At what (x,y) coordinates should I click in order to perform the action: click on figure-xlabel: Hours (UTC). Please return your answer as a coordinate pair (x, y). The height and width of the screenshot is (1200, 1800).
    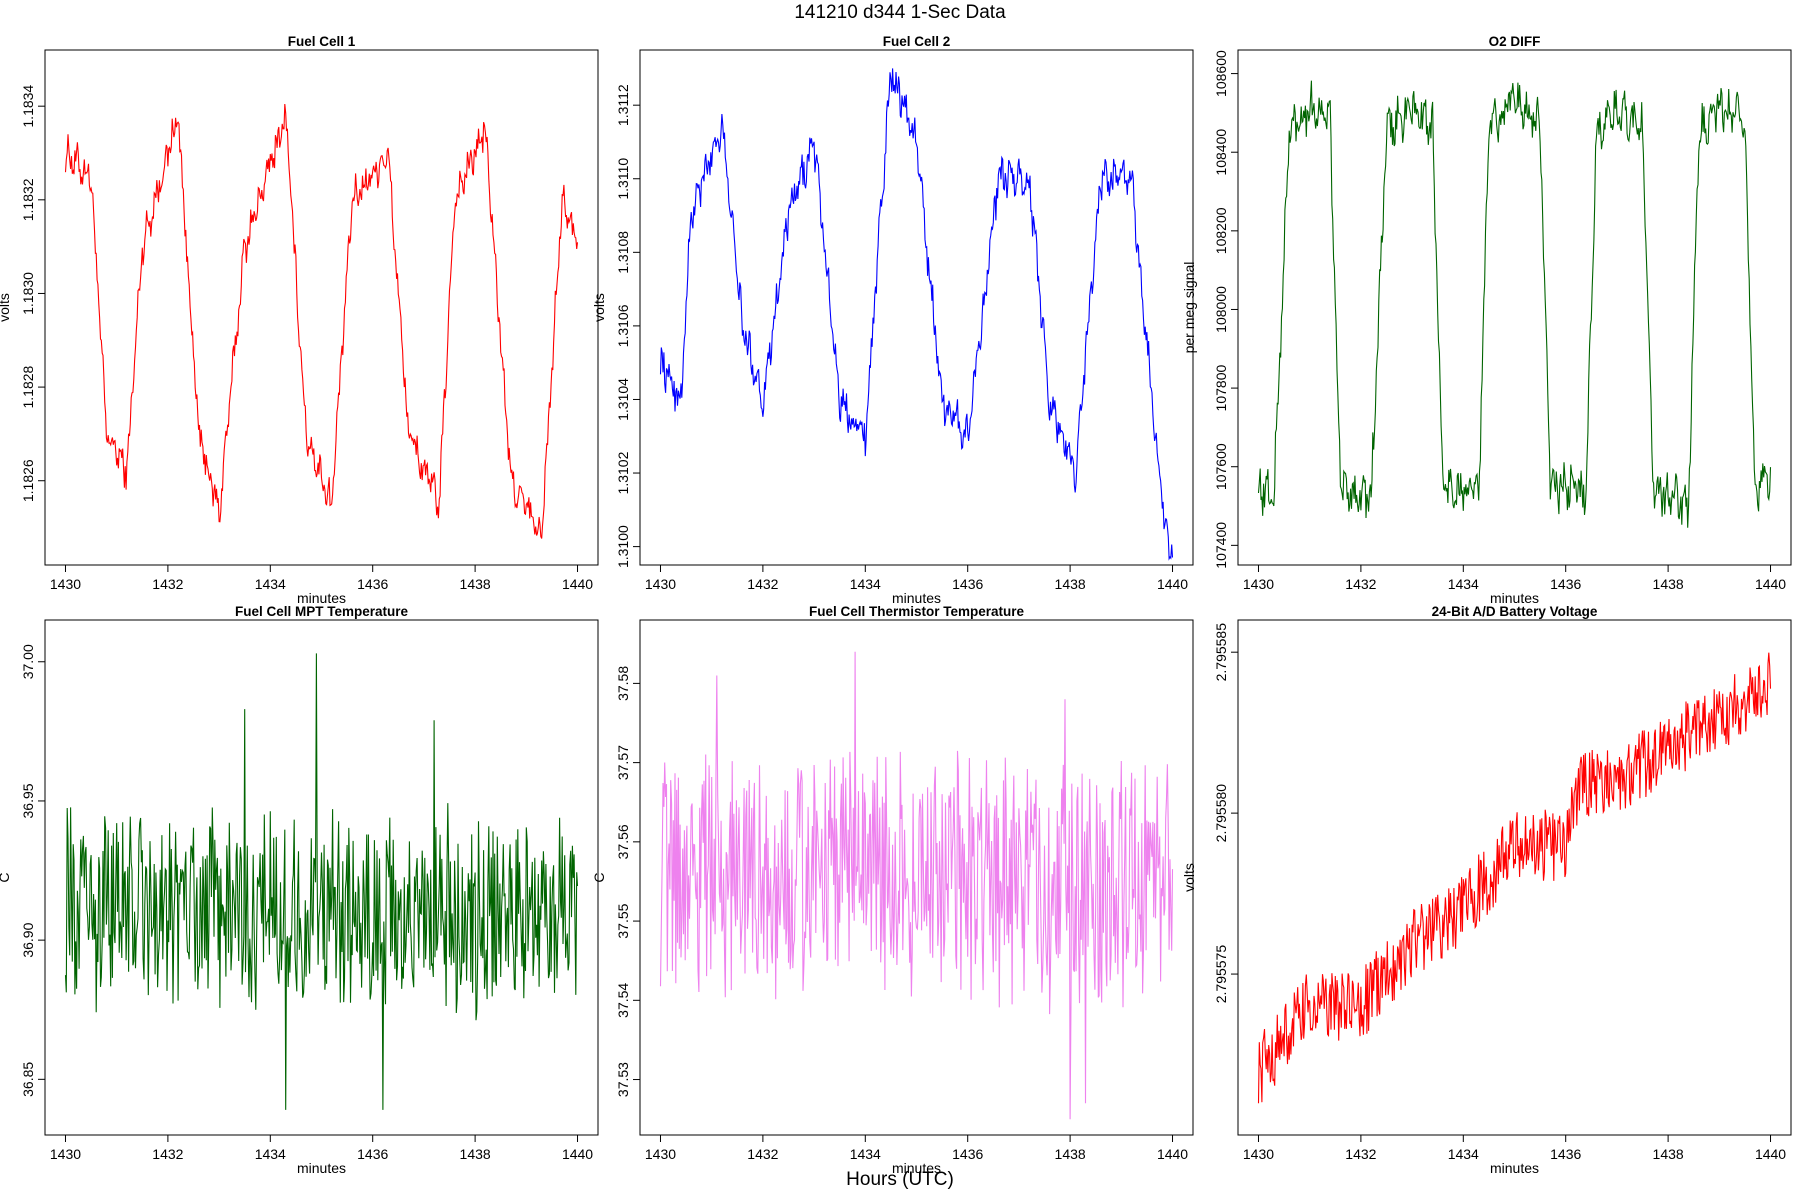
    Looking at the image, I should click on (900, 1179).